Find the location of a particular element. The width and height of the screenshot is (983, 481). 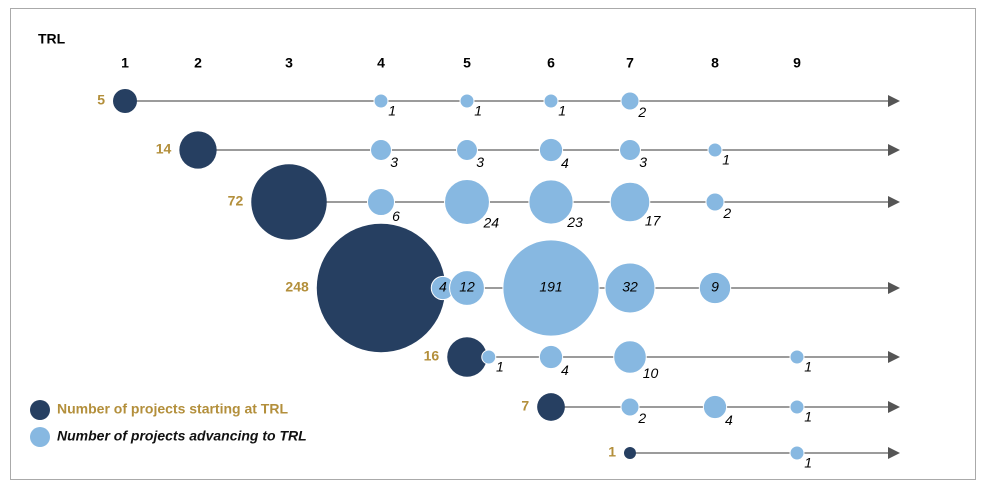

start-label: 1 is located at coordinates (612, 452).